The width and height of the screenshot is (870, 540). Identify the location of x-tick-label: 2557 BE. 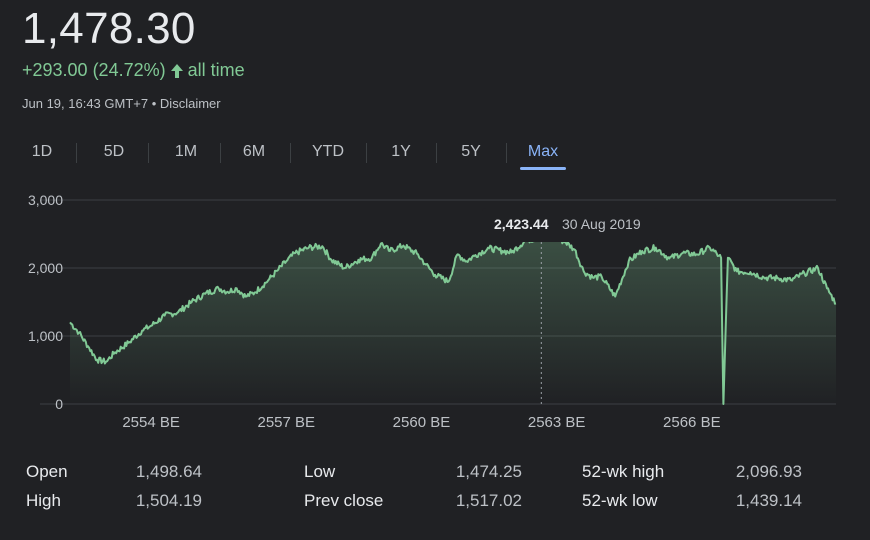
(287, 422).